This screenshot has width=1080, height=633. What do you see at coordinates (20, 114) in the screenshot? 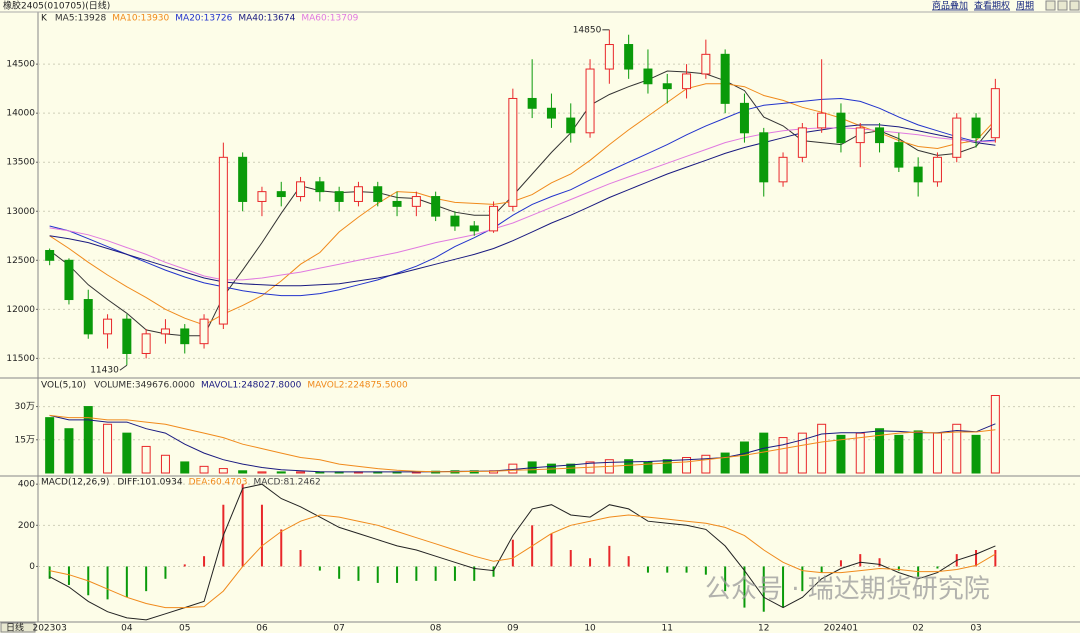
I see `y-tick-label: 14000` at bounding box center [20, 114].